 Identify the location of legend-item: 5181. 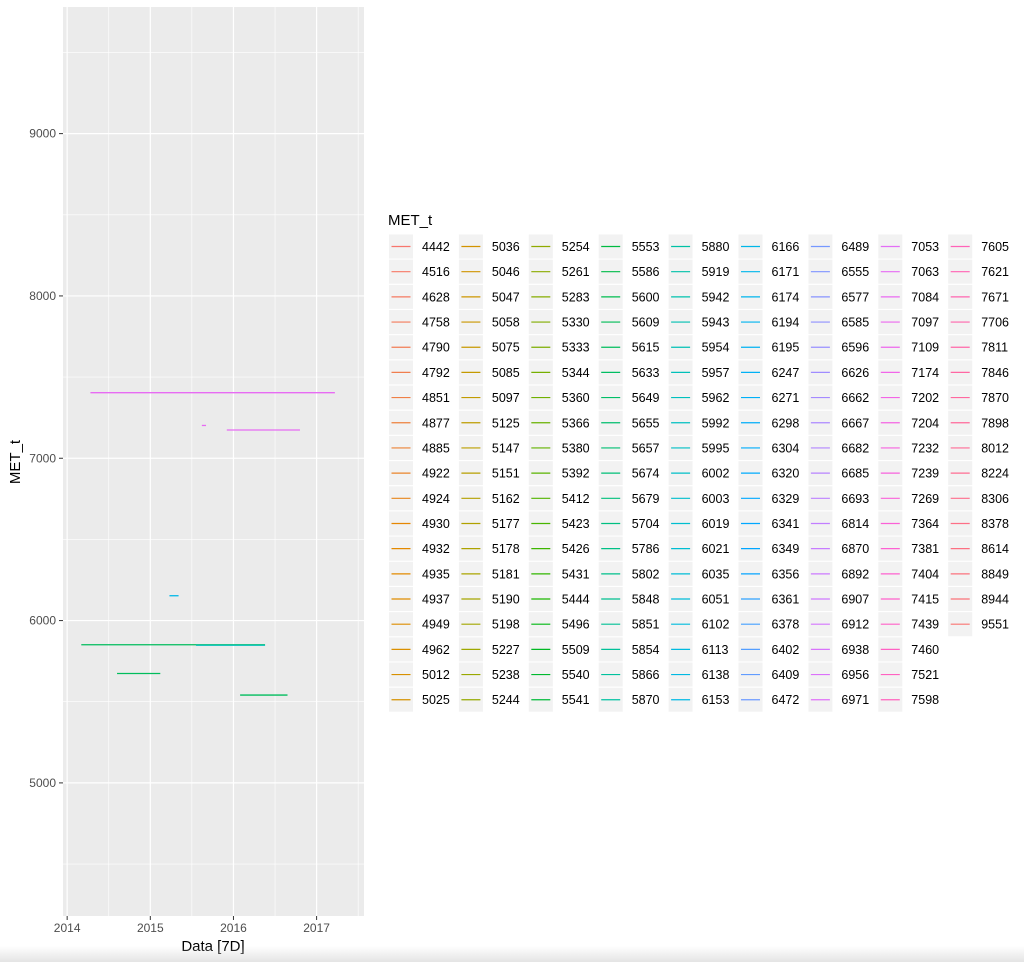
(489, 573).